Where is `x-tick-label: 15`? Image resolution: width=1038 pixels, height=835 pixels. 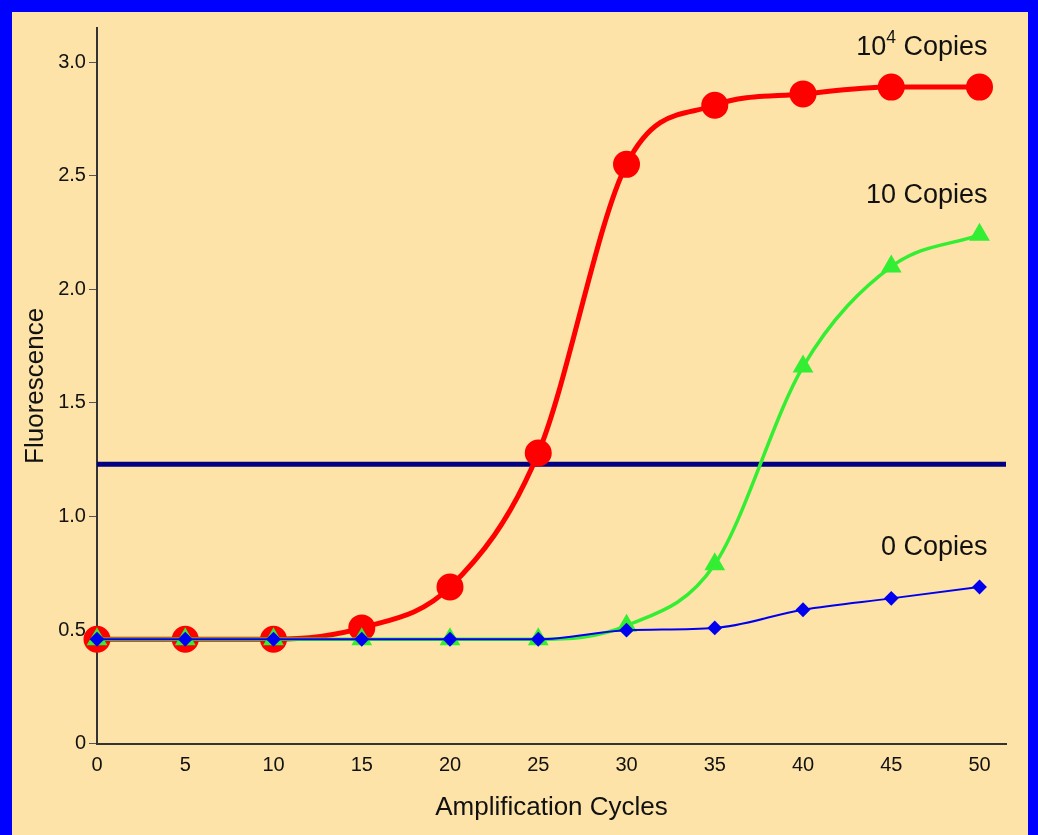
x-tick-label: 15 is located at coordinates (361, 764).